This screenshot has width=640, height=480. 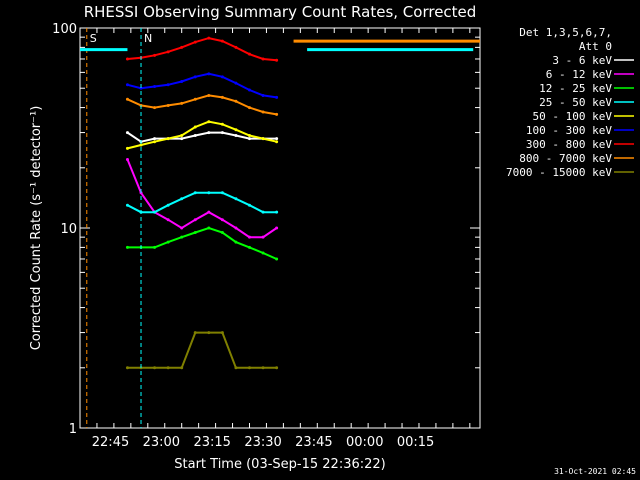 What do you see at coordinates (279, 464) in the screenshot?
I see `x-axis-label: Start Time (03-Sep-15 22:36:22)` at bounding box center [279, 464].